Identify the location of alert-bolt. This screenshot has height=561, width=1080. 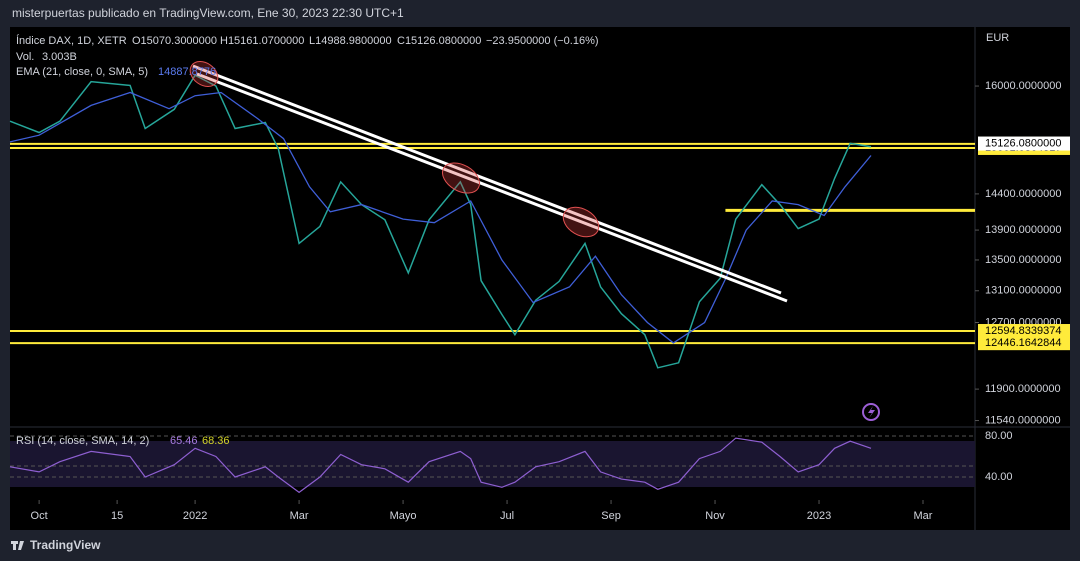
(871, 412).